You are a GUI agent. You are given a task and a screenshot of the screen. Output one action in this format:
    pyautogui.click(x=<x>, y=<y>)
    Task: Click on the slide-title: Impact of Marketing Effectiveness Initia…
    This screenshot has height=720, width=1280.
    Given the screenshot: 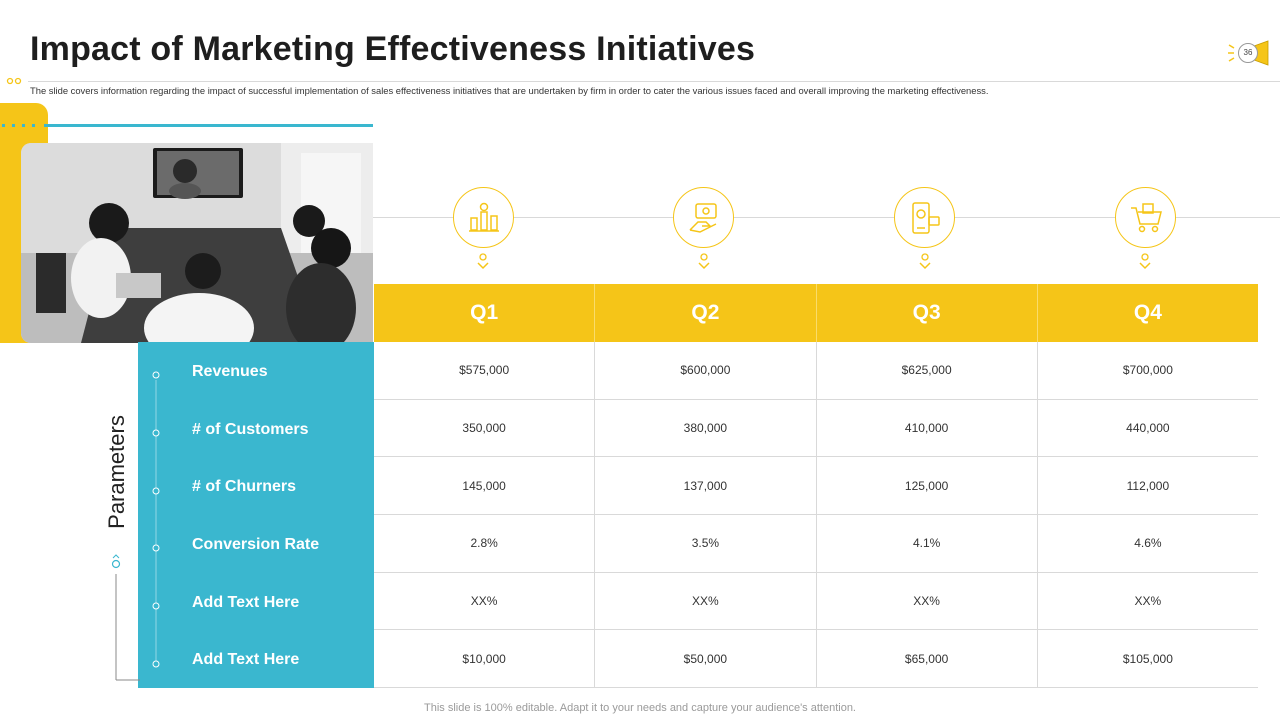 What is the action you would take?
    pyautogui.click(x=393, y=49)
    